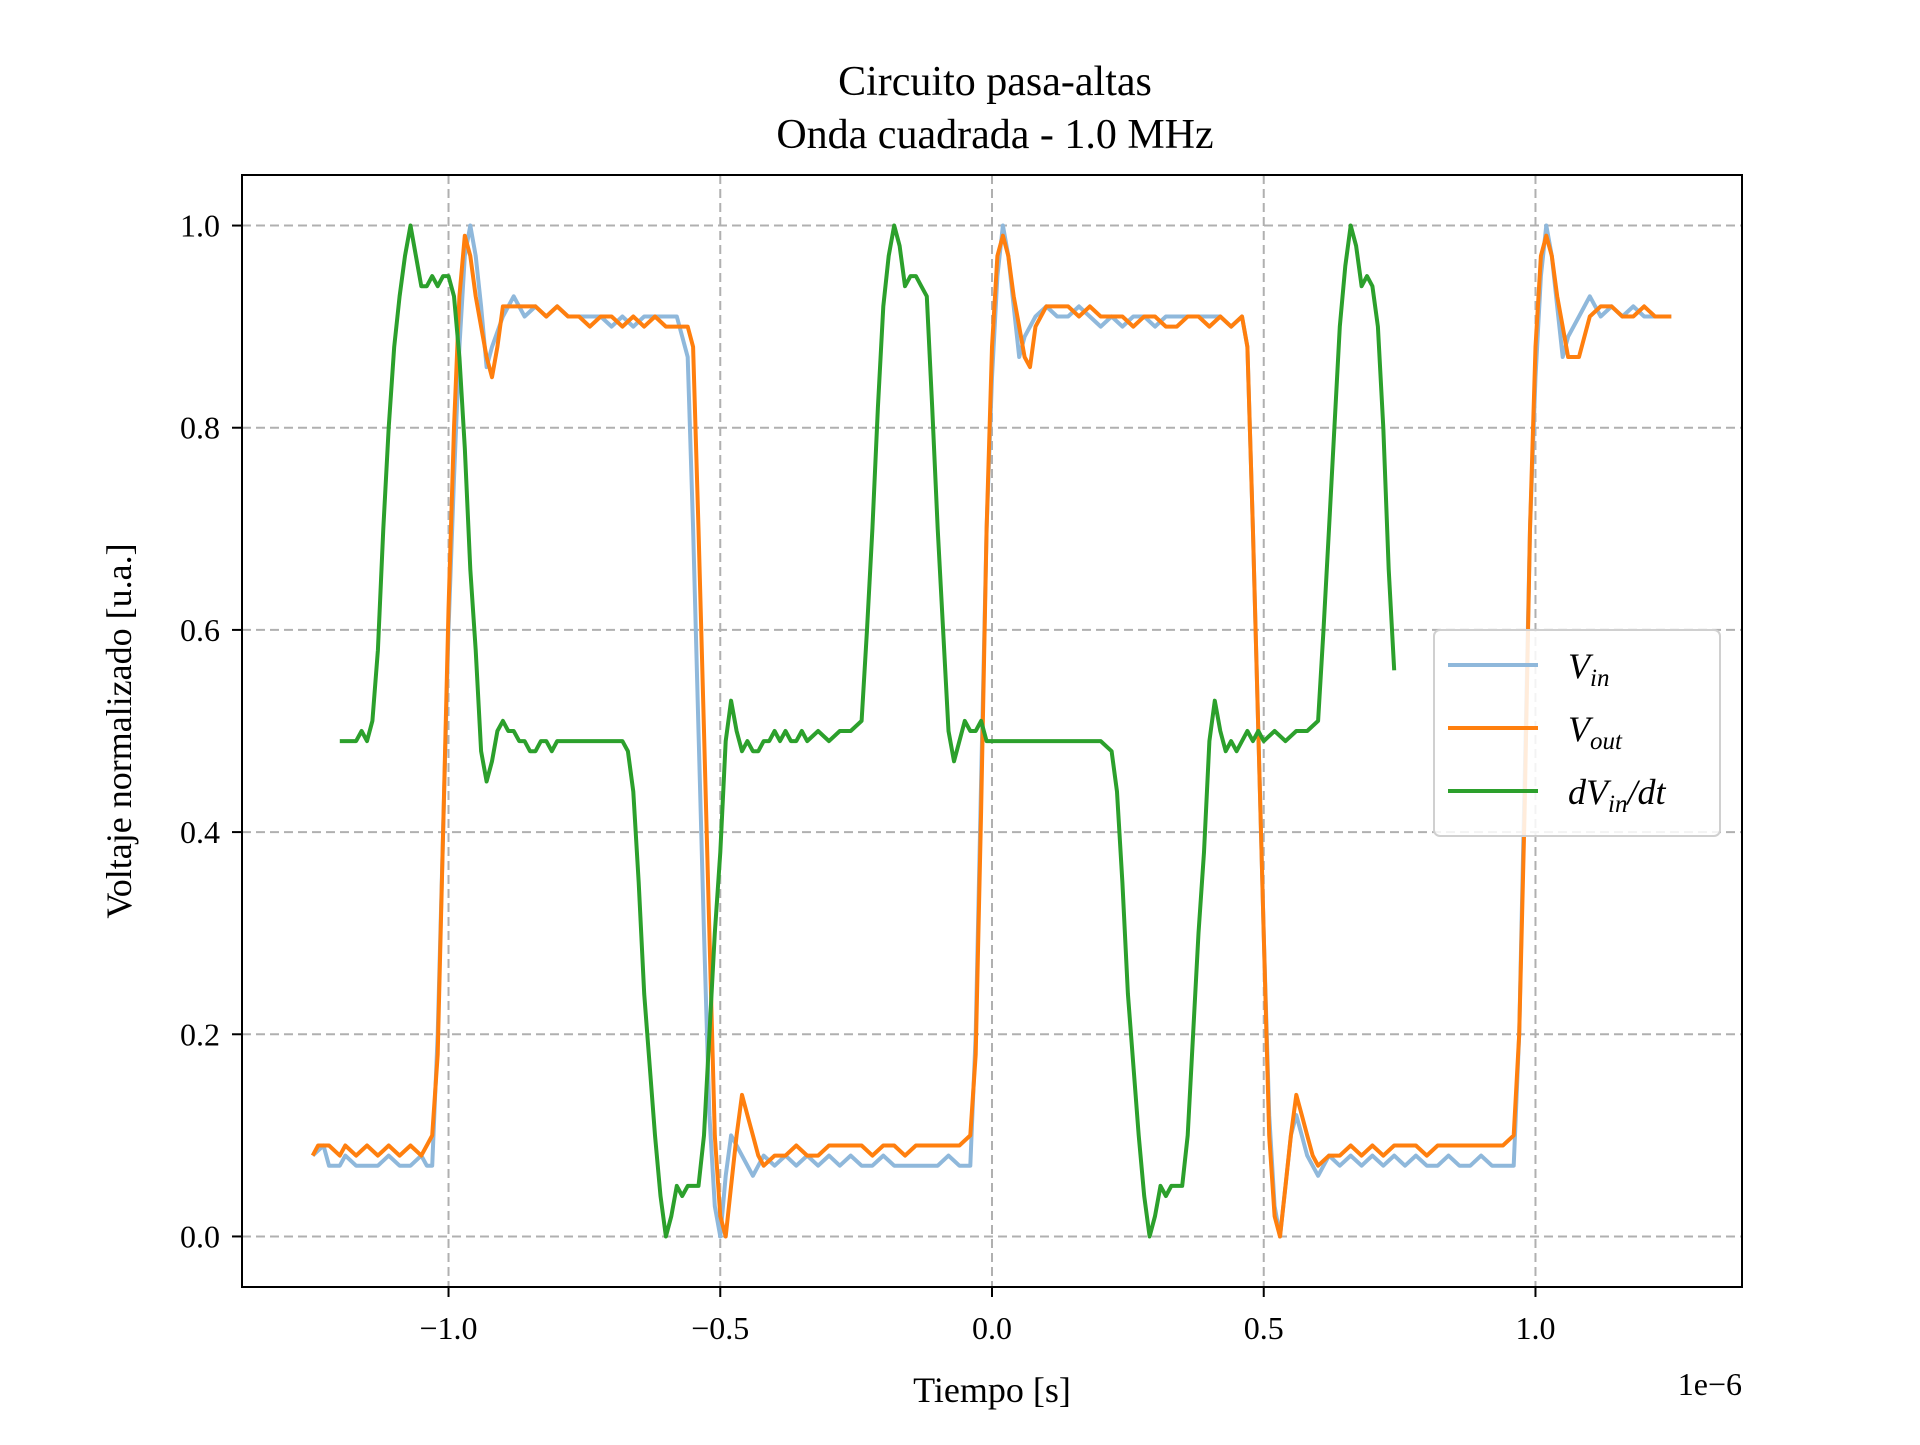 The image size is (1920, 1445). I want to click on y-tick-label: 0.4, so click(200, 832).